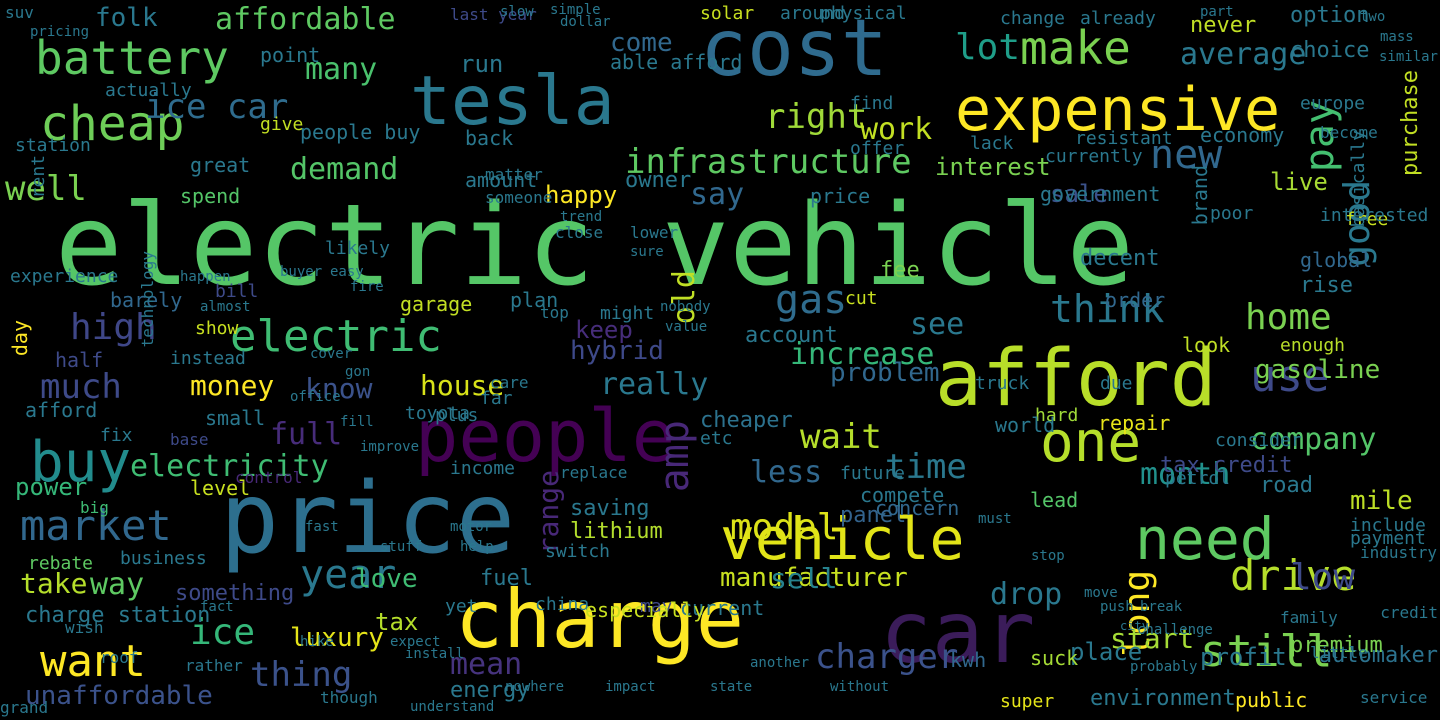 This screenshot has width=1440, height=720. What do you see at coordinates (390, 447) in the screenshot?
I see `word-cloud-term: improve` at bounding box center [390, 447].